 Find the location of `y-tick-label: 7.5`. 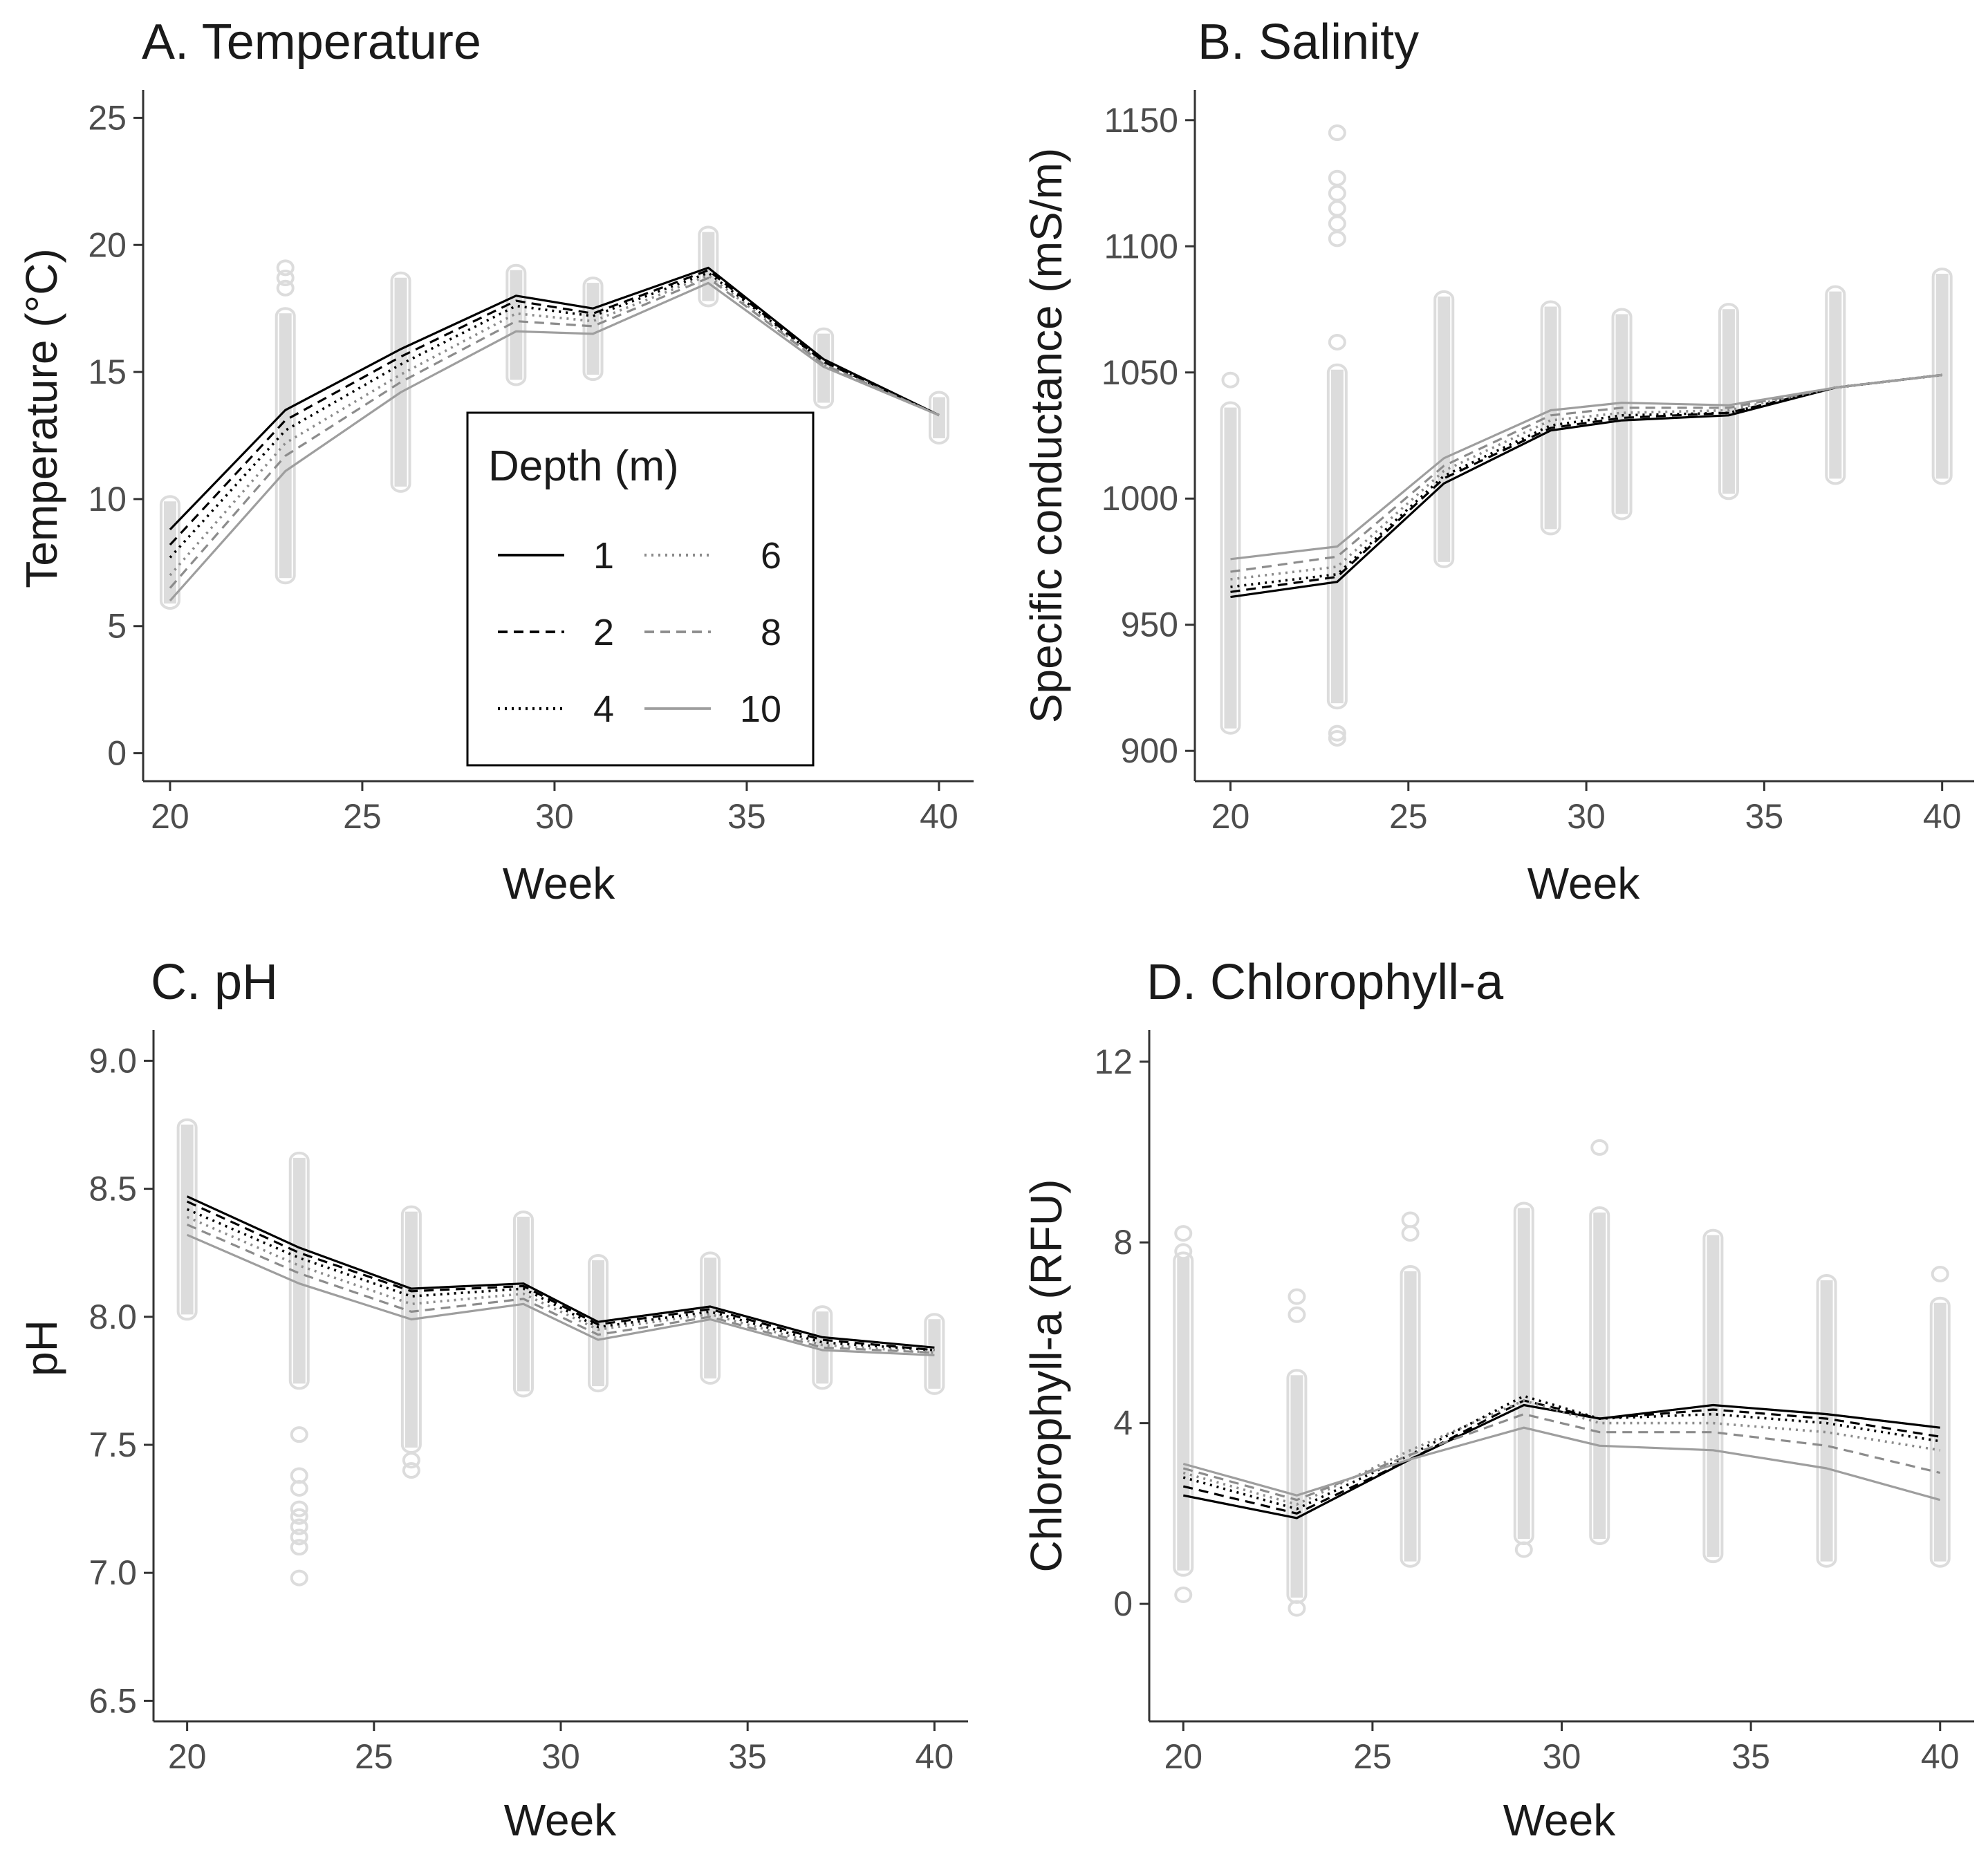

y-tick-label: 7.5 is located at coordinates (113, 1444).